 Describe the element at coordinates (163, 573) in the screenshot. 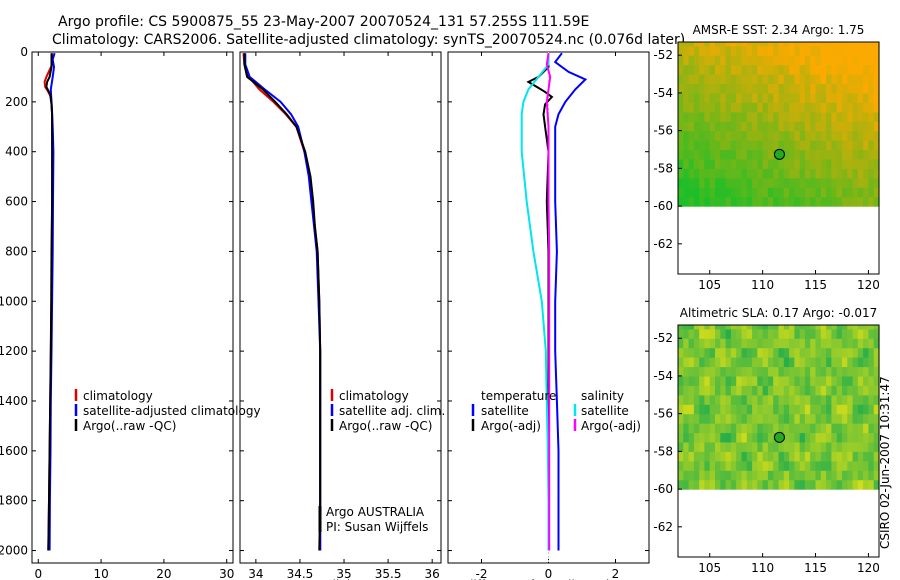

I see `x-tick-label: 20` at that location.